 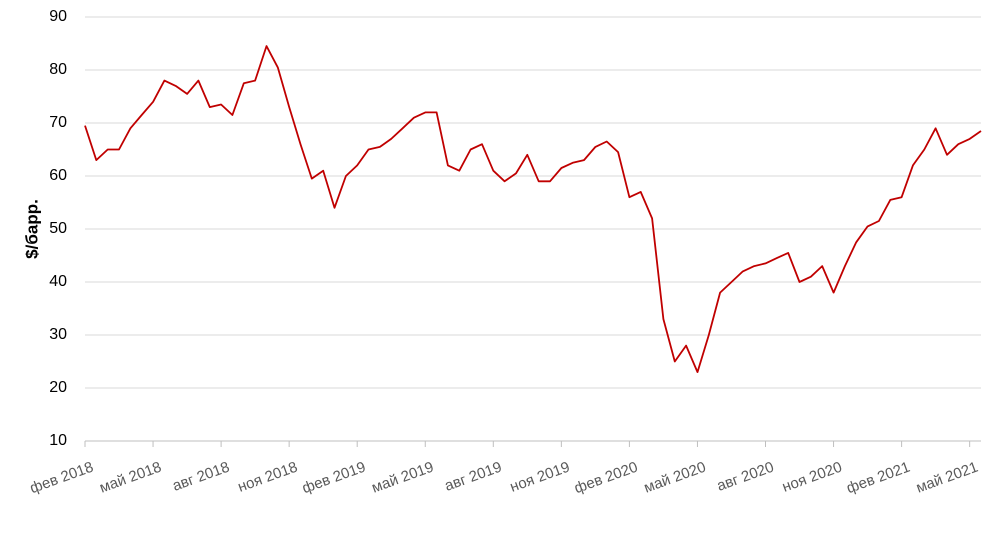 I want to click on x-tick-label: ноя 2018, so click(x=268, y=477).